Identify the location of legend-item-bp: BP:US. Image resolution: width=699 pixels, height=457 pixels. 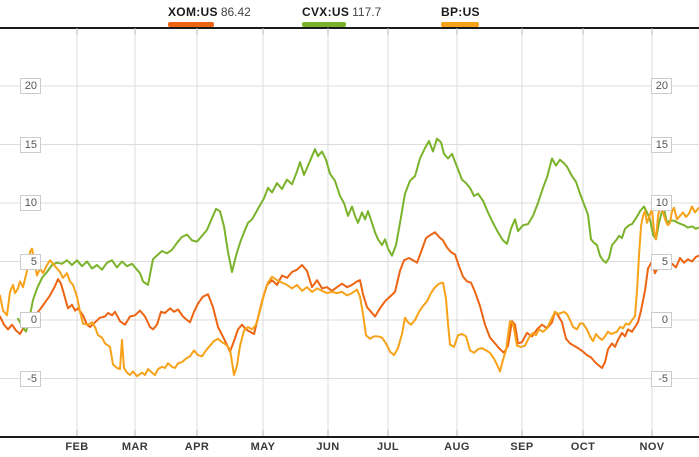
(462, 16).